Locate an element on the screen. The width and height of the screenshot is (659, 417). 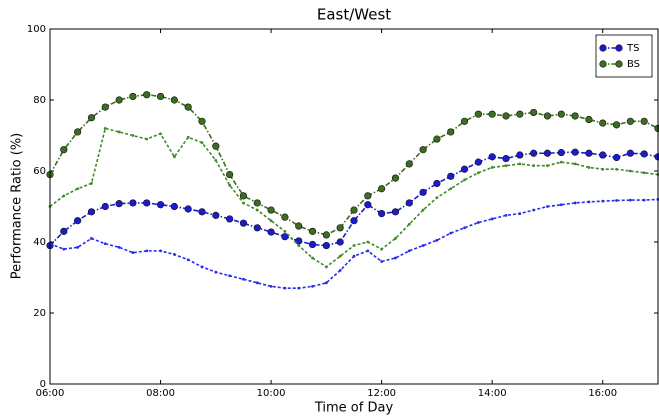
x-tick-label: 14:00 is located at coordinates (492, 393).